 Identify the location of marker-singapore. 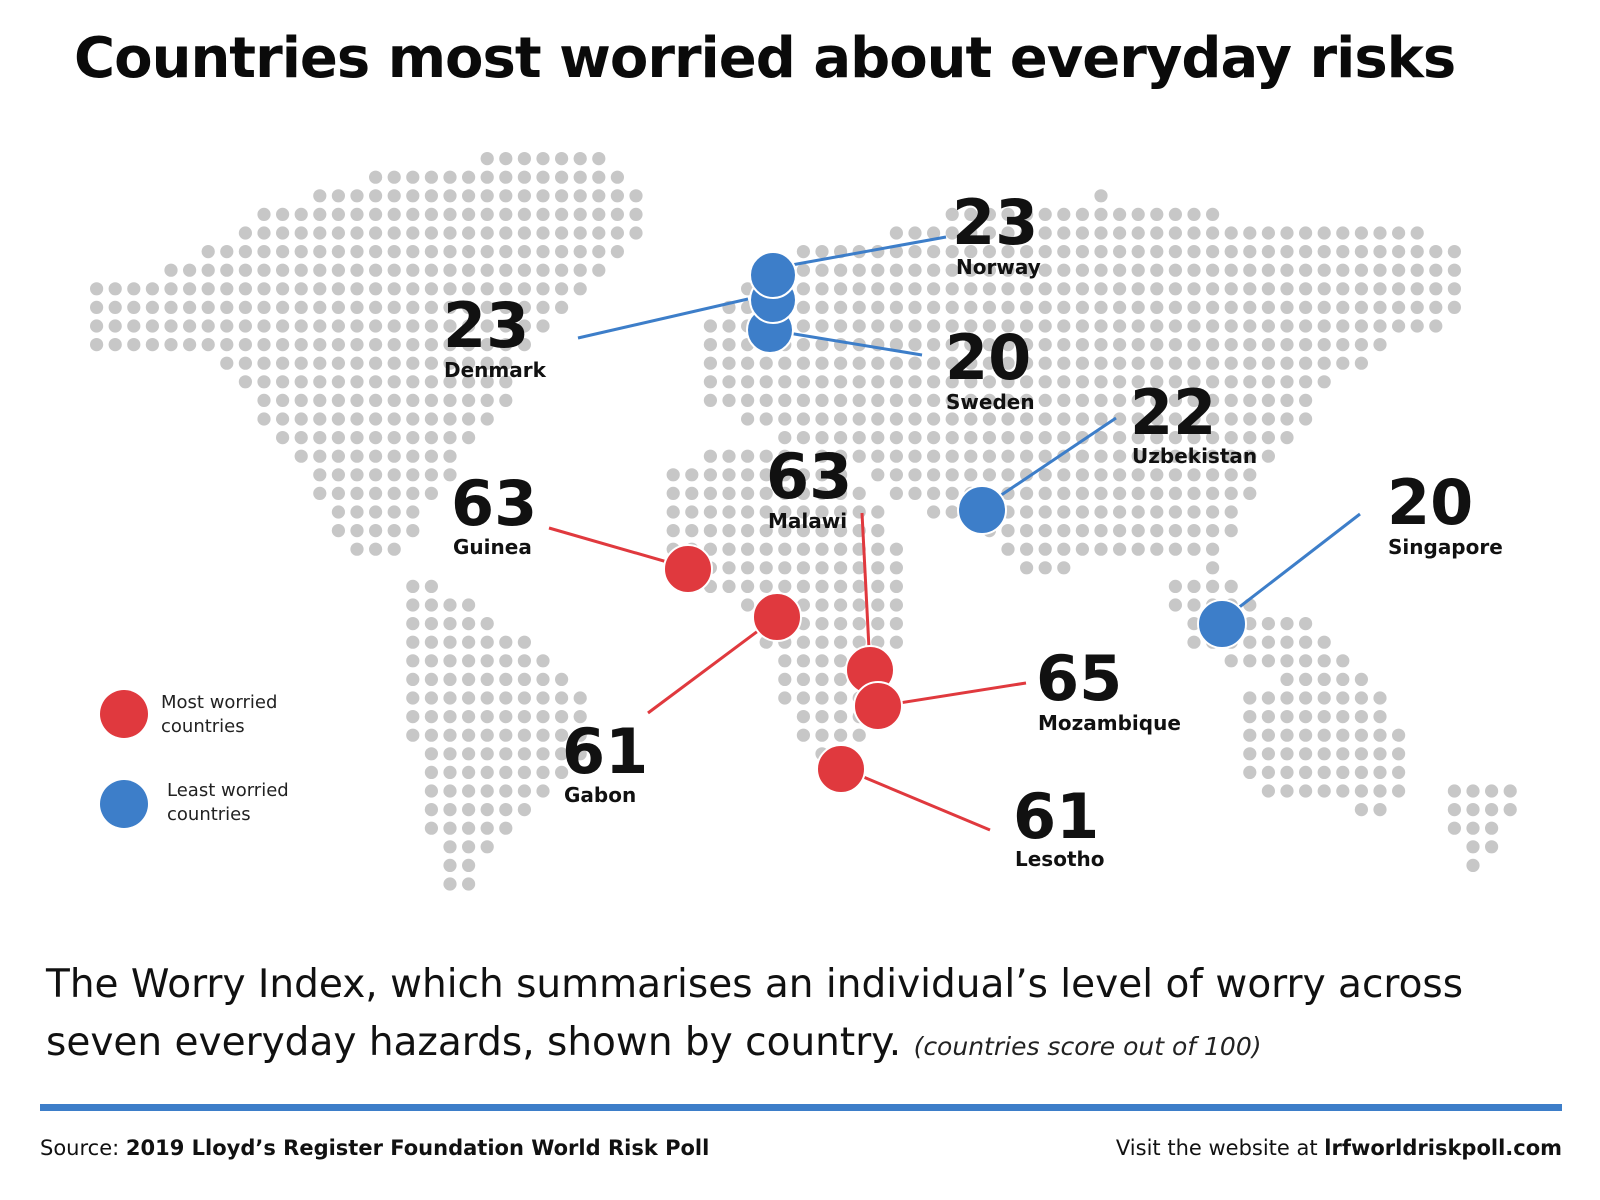
(1222, 624).